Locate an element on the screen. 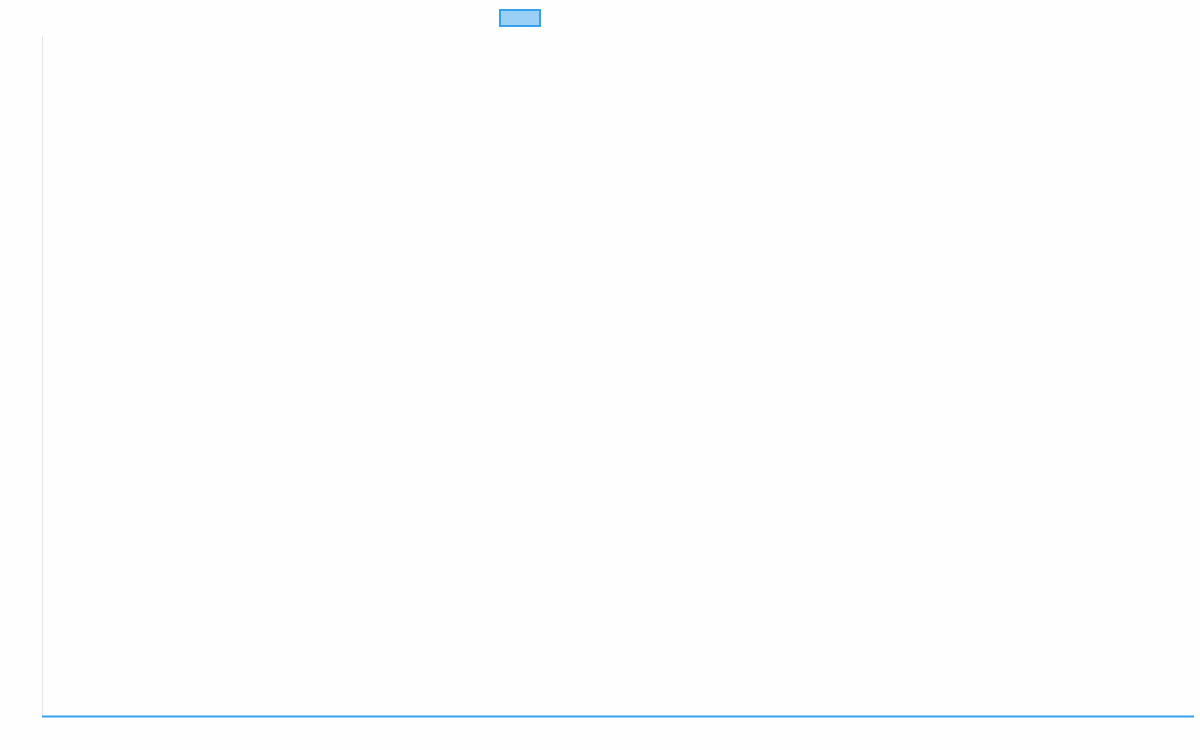 This screenshot has height=750, width=1200. legend-swatch is located at coordinates (520, 18).